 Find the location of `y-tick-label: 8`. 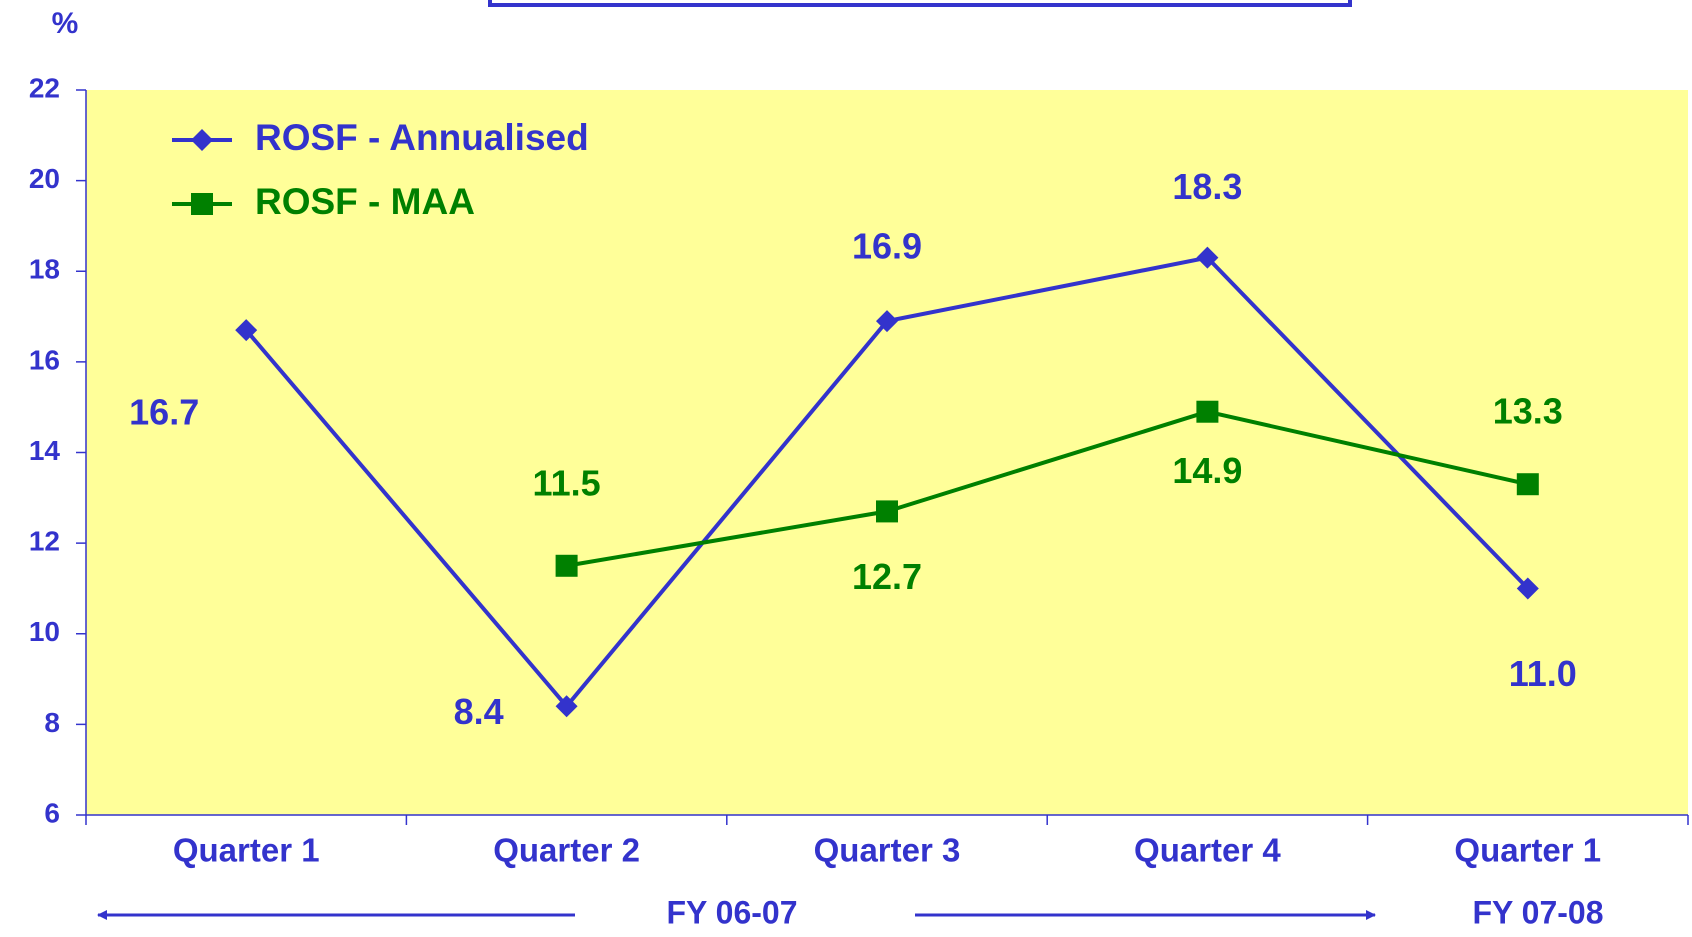

y-tick-label: 8 is located at coordinates (52, 722).